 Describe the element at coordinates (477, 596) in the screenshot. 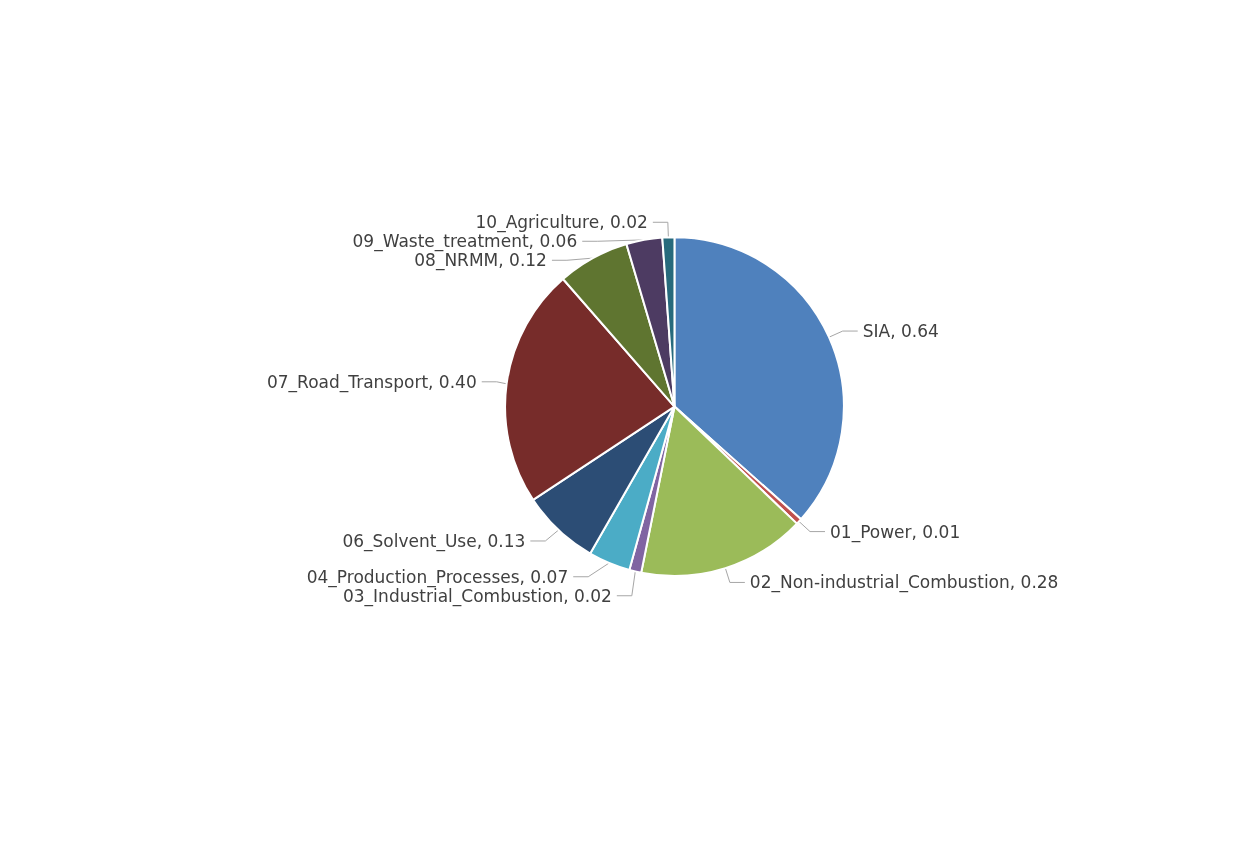

I see `slice-label: 03_Industrial_Combustion, 0.02` at that location.